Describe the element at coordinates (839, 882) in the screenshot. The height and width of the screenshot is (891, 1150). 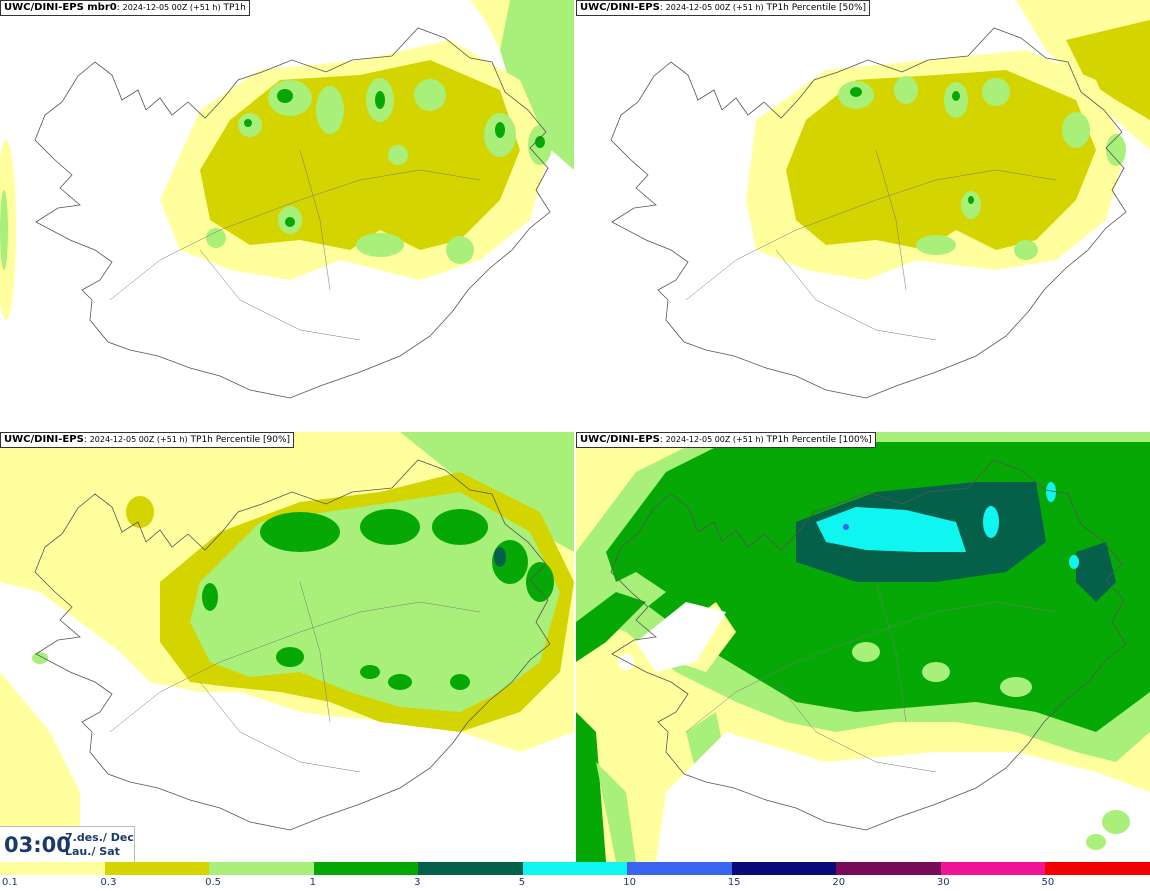
I see `legend-tick-label: 20` at that location.